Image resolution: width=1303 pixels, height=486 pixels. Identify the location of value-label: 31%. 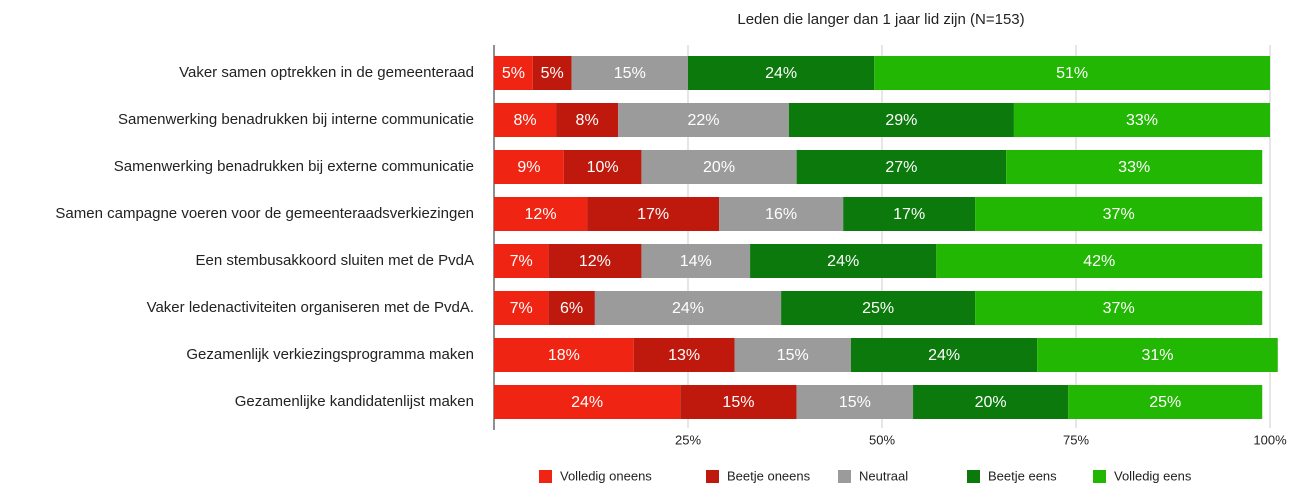
(1157, 355).